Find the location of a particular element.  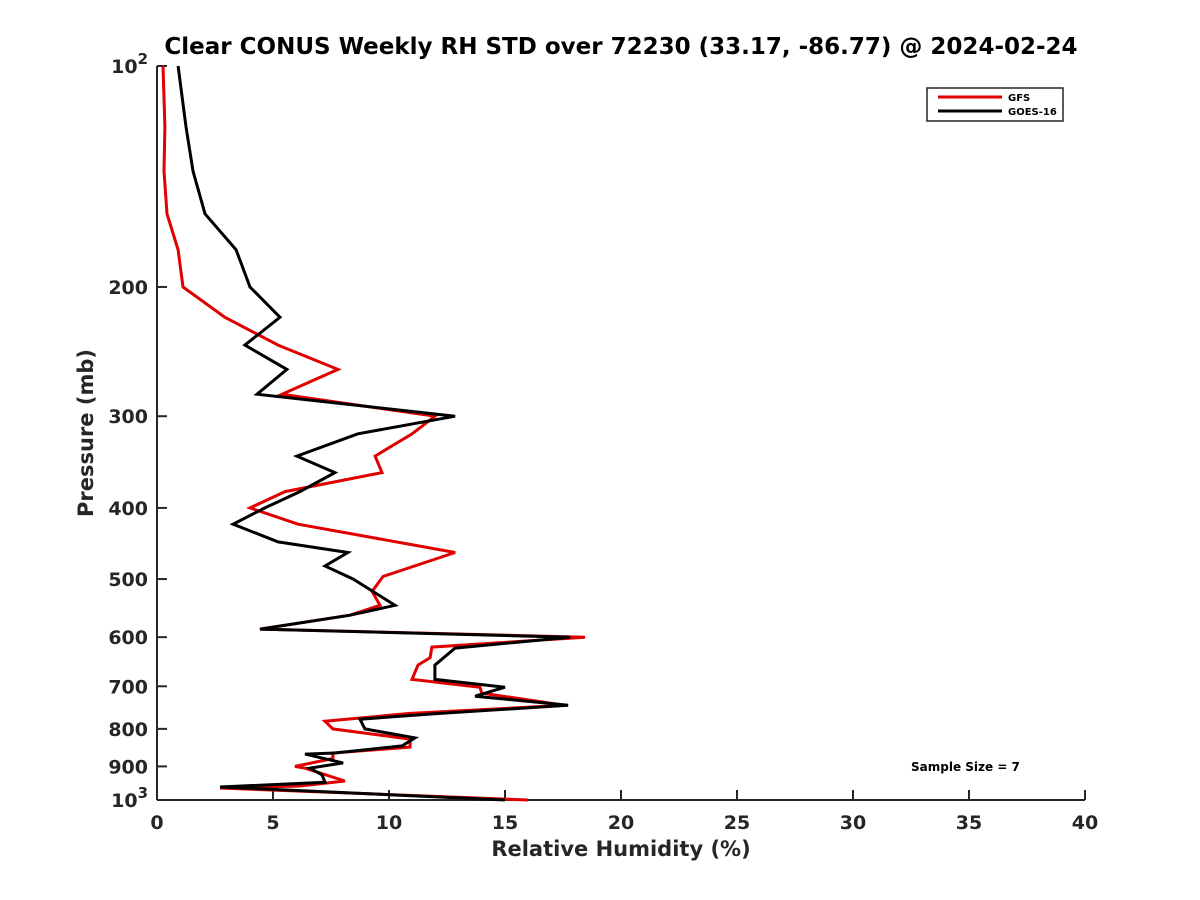

y-tick-label: 500 is located at coordinates (128, 580).